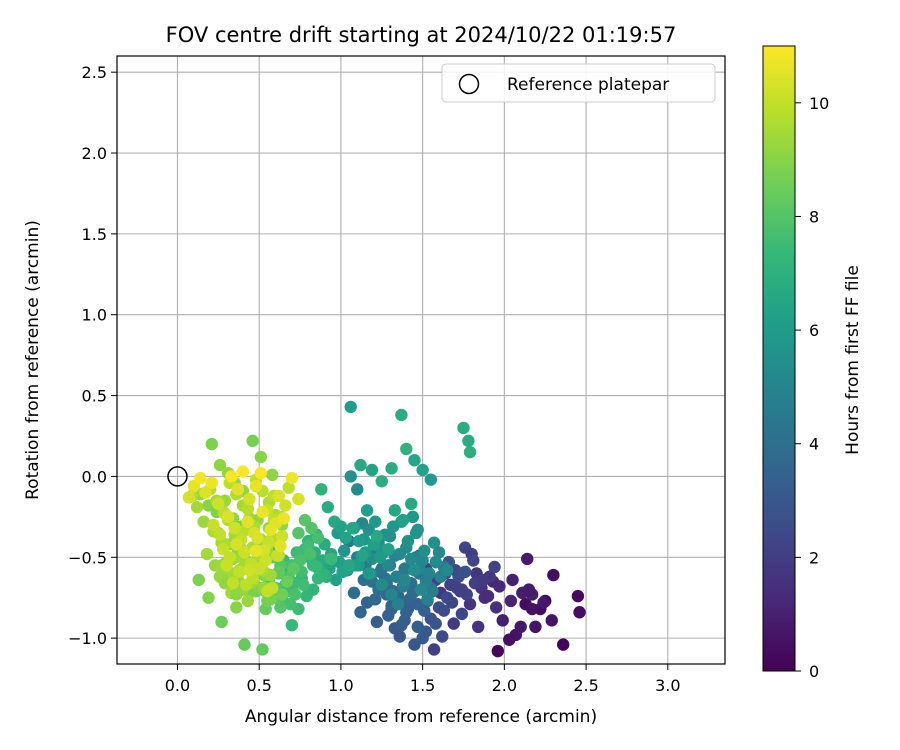 The width and height of the screenshot is (900, 750). Describe the element at coordinates (94, 315) in the screenshot. I see `y-tick-label-3: 1.0` at that location.